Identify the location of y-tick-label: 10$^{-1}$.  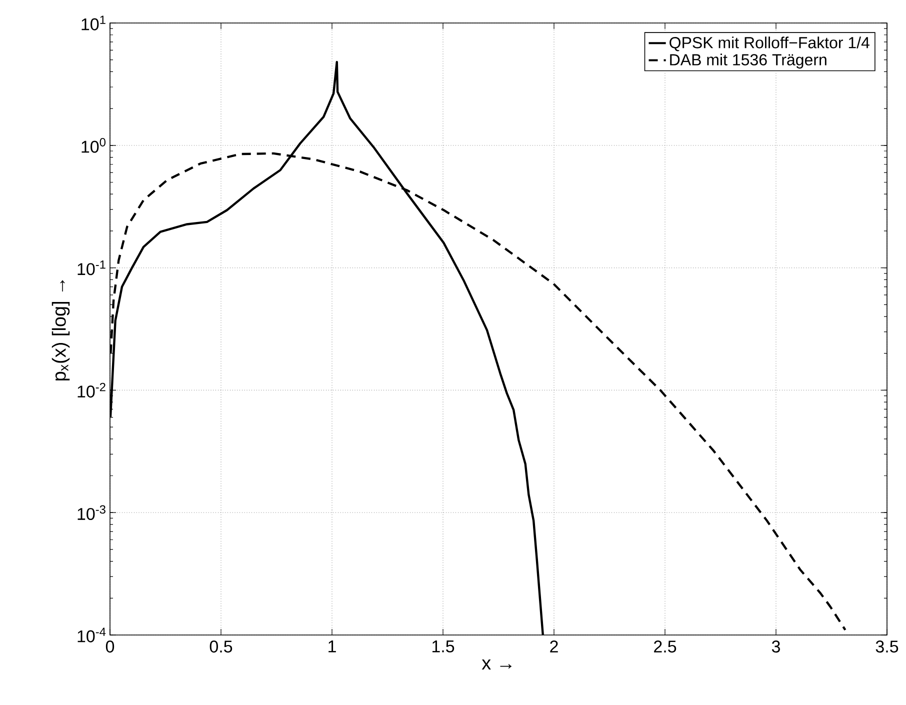
(92, 268).